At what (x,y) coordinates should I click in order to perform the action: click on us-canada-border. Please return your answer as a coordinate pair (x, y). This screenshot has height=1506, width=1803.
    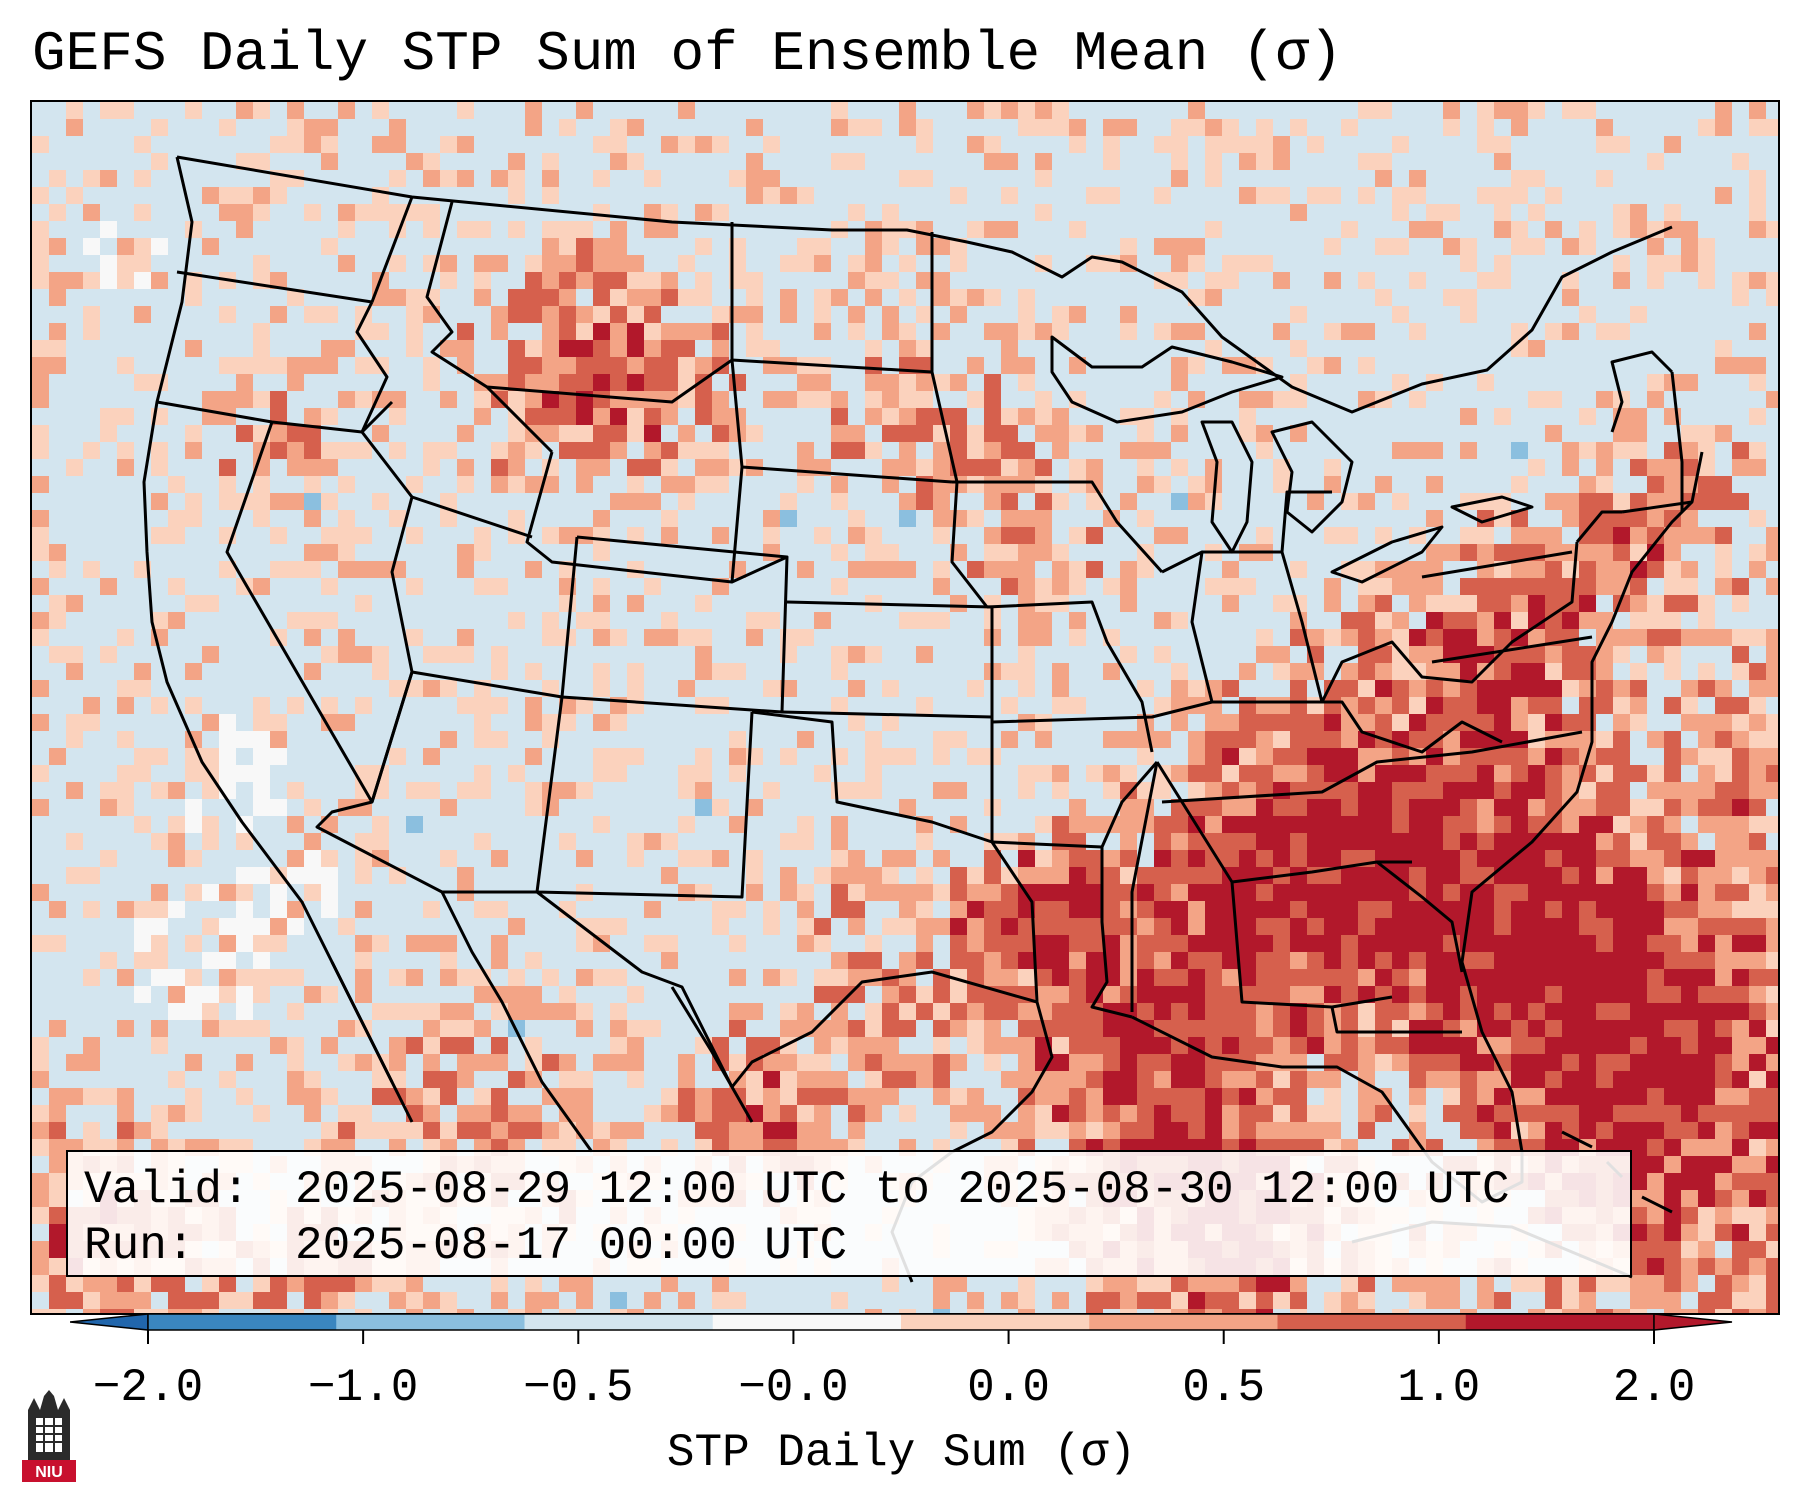
    Looking at the image, I should click on (924, 284).